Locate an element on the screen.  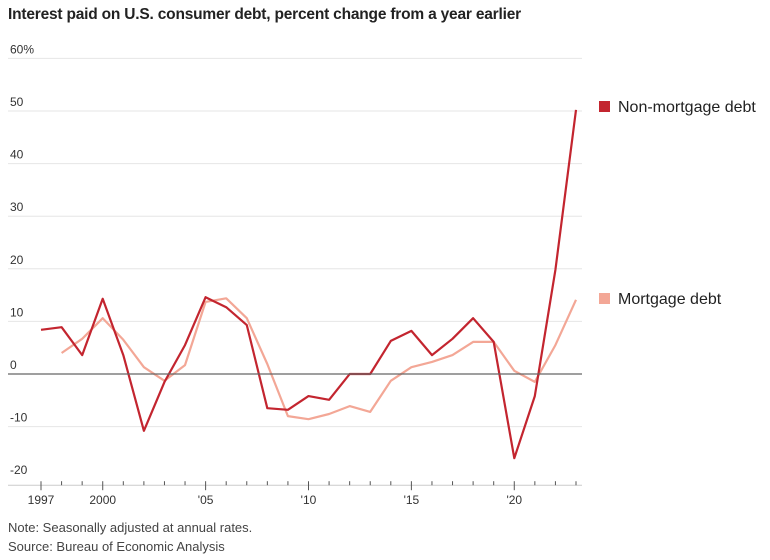
y-tick-label: -10 is located at coordinates (19, 418).